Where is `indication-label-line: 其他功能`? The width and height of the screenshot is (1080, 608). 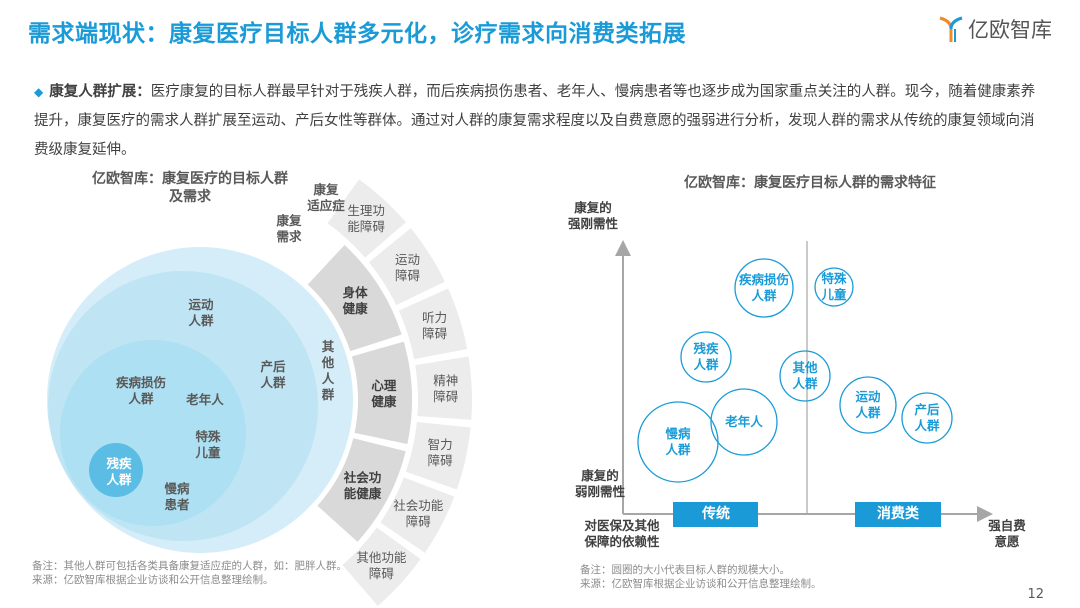
indication-label-line: 其他功能 is located at coordinates (381, 558).